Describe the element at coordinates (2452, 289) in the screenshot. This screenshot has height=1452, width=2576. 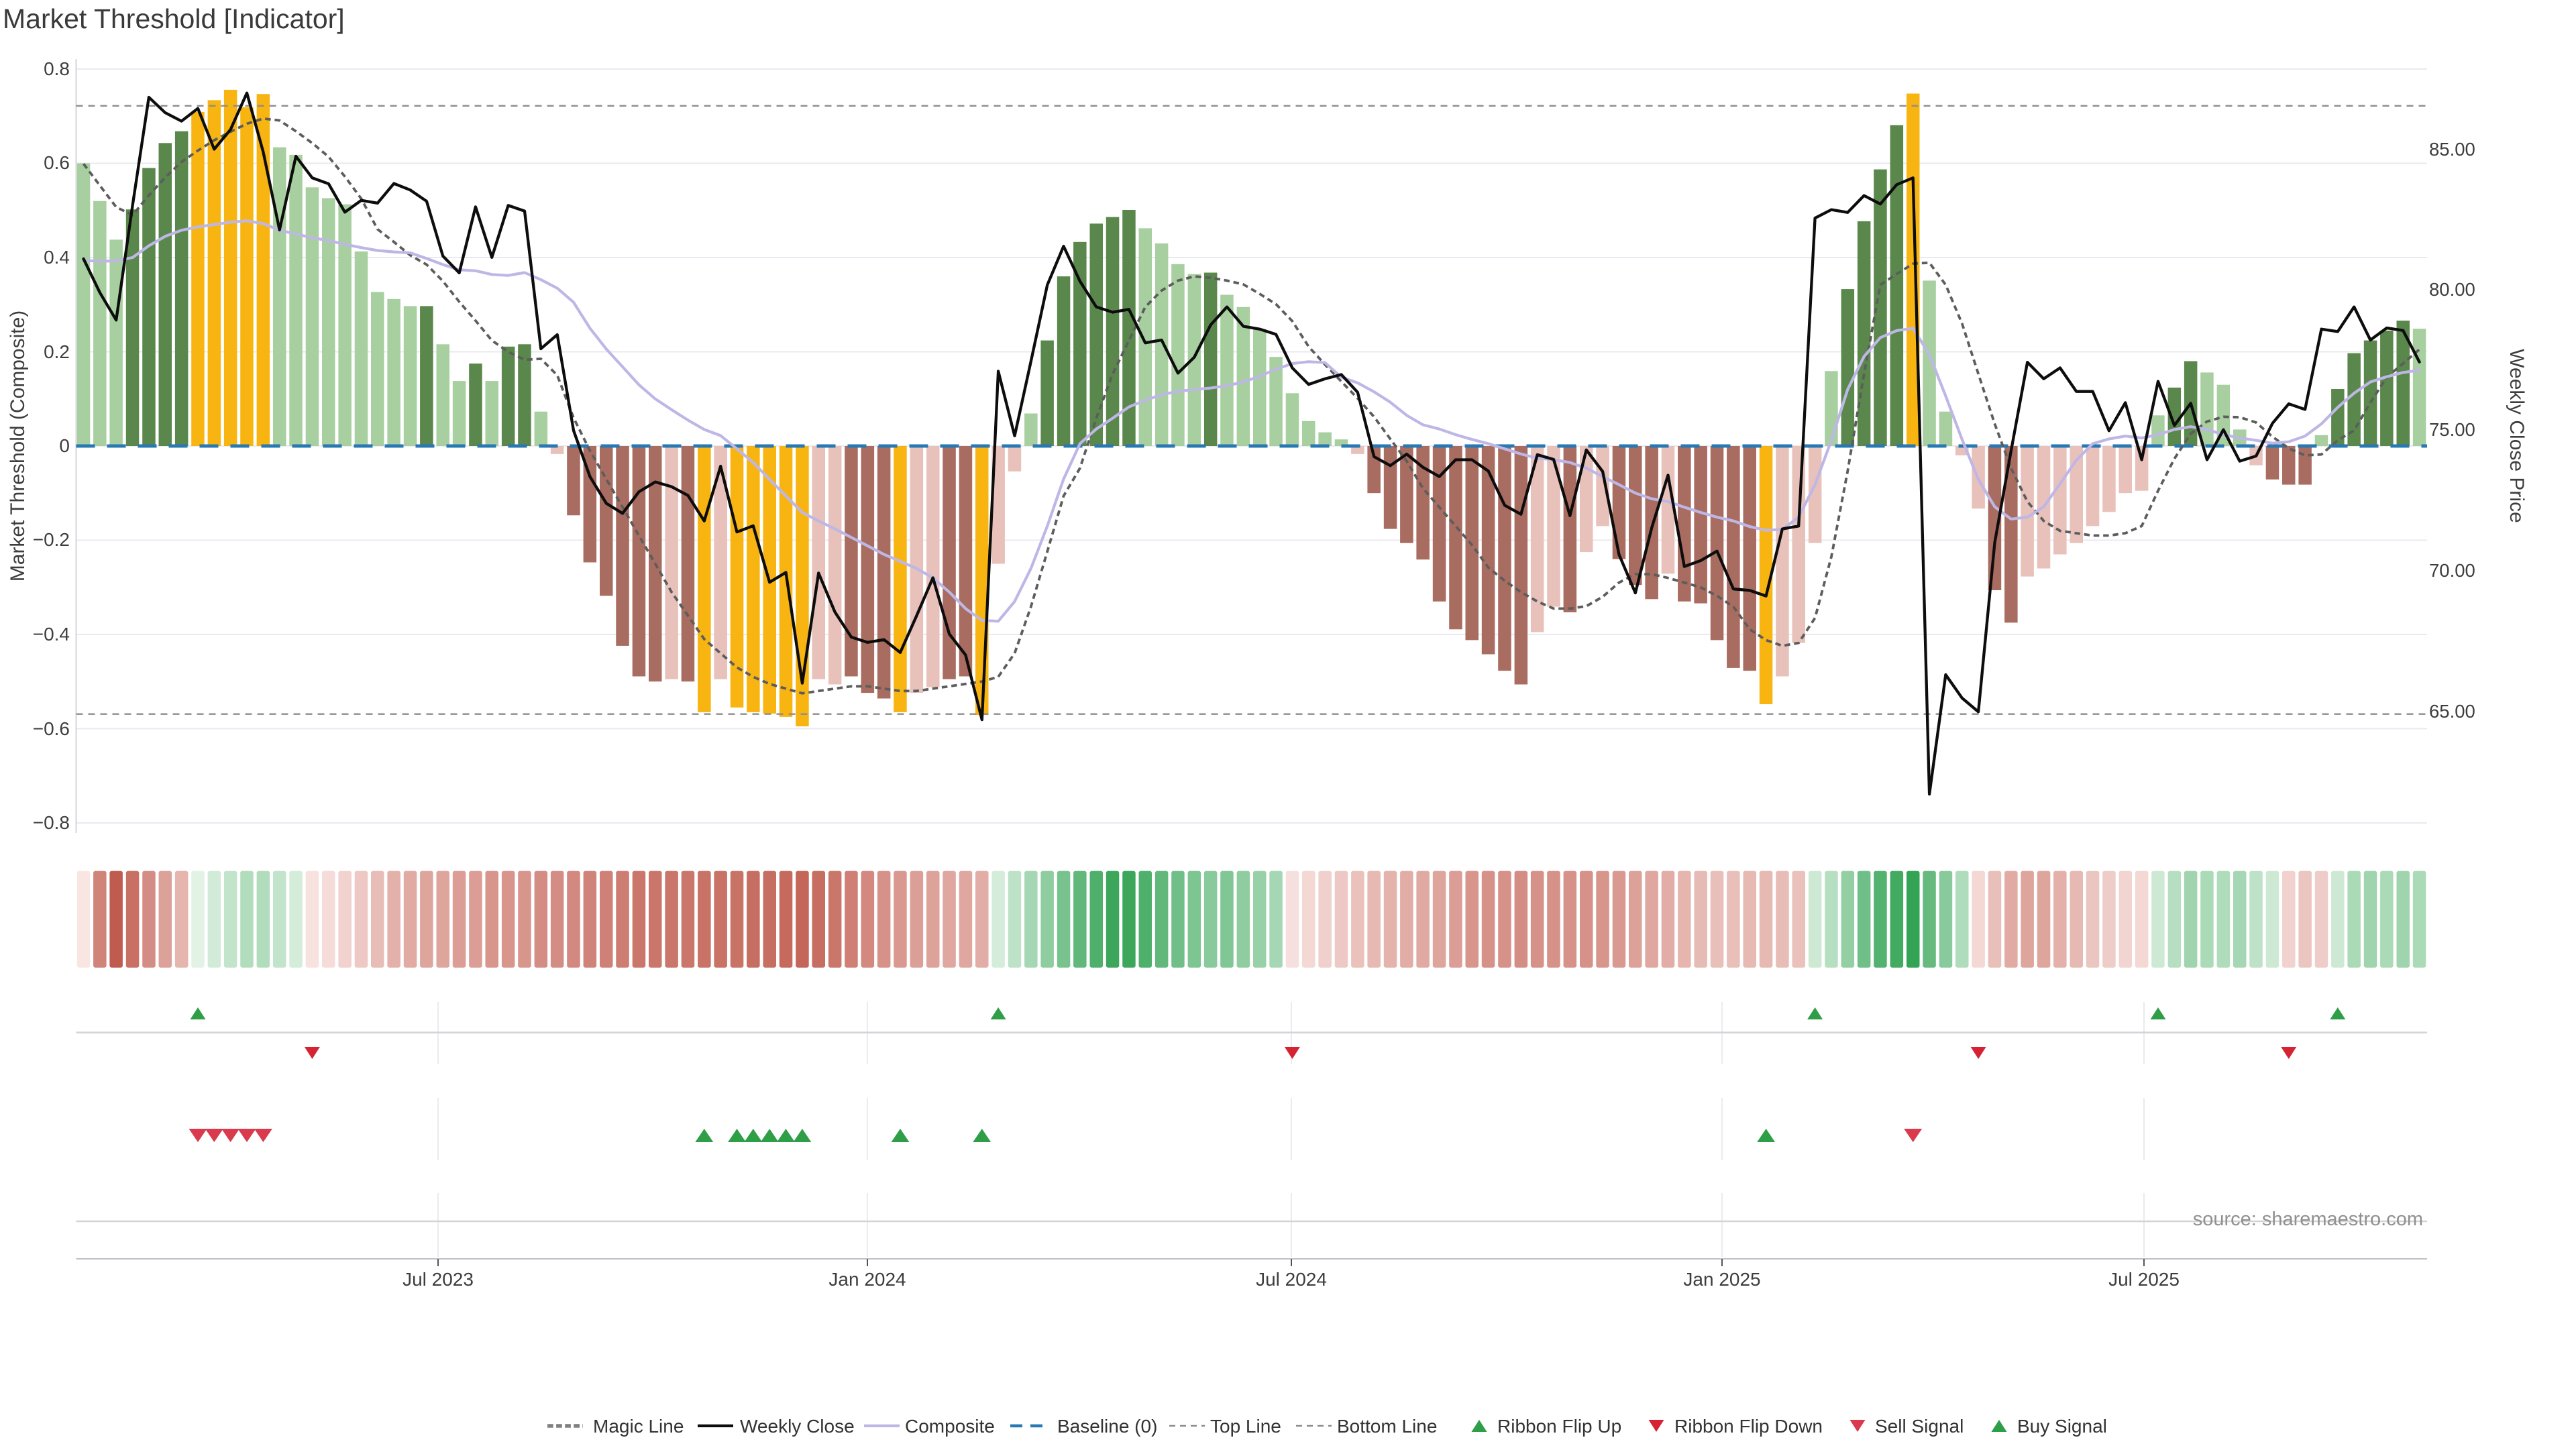
I see `svg-text: 80.00` at that location.